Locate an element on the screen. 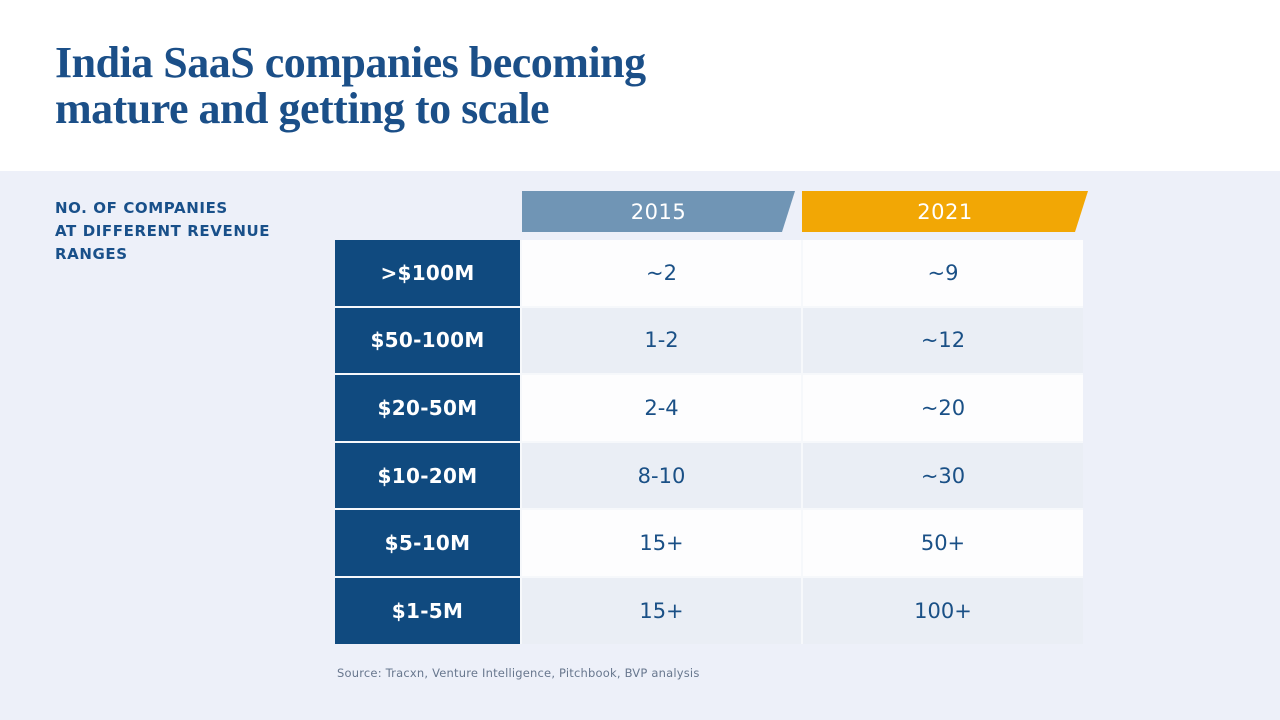  column-header-2015-label: 2015 is located at coordinates (658, 211).